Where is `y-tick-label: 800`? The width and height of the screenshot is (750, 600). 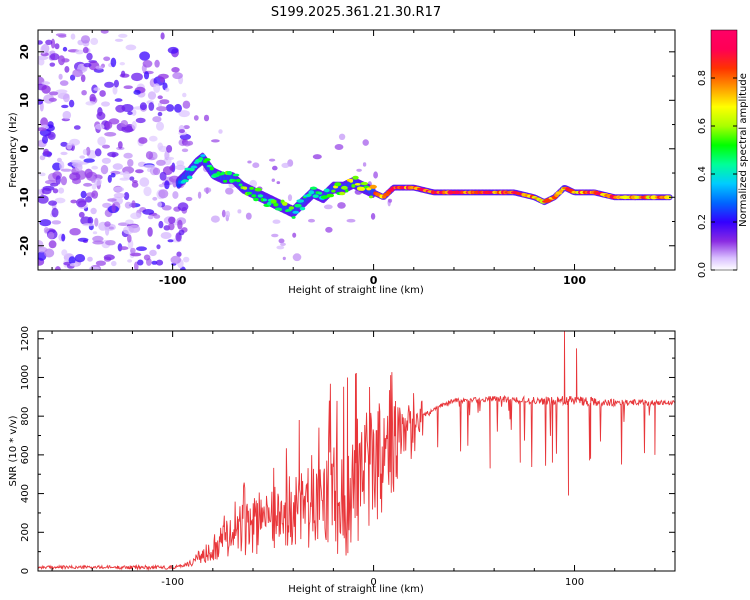
y-tick-label: 800 is located at coordinates (25, 416).